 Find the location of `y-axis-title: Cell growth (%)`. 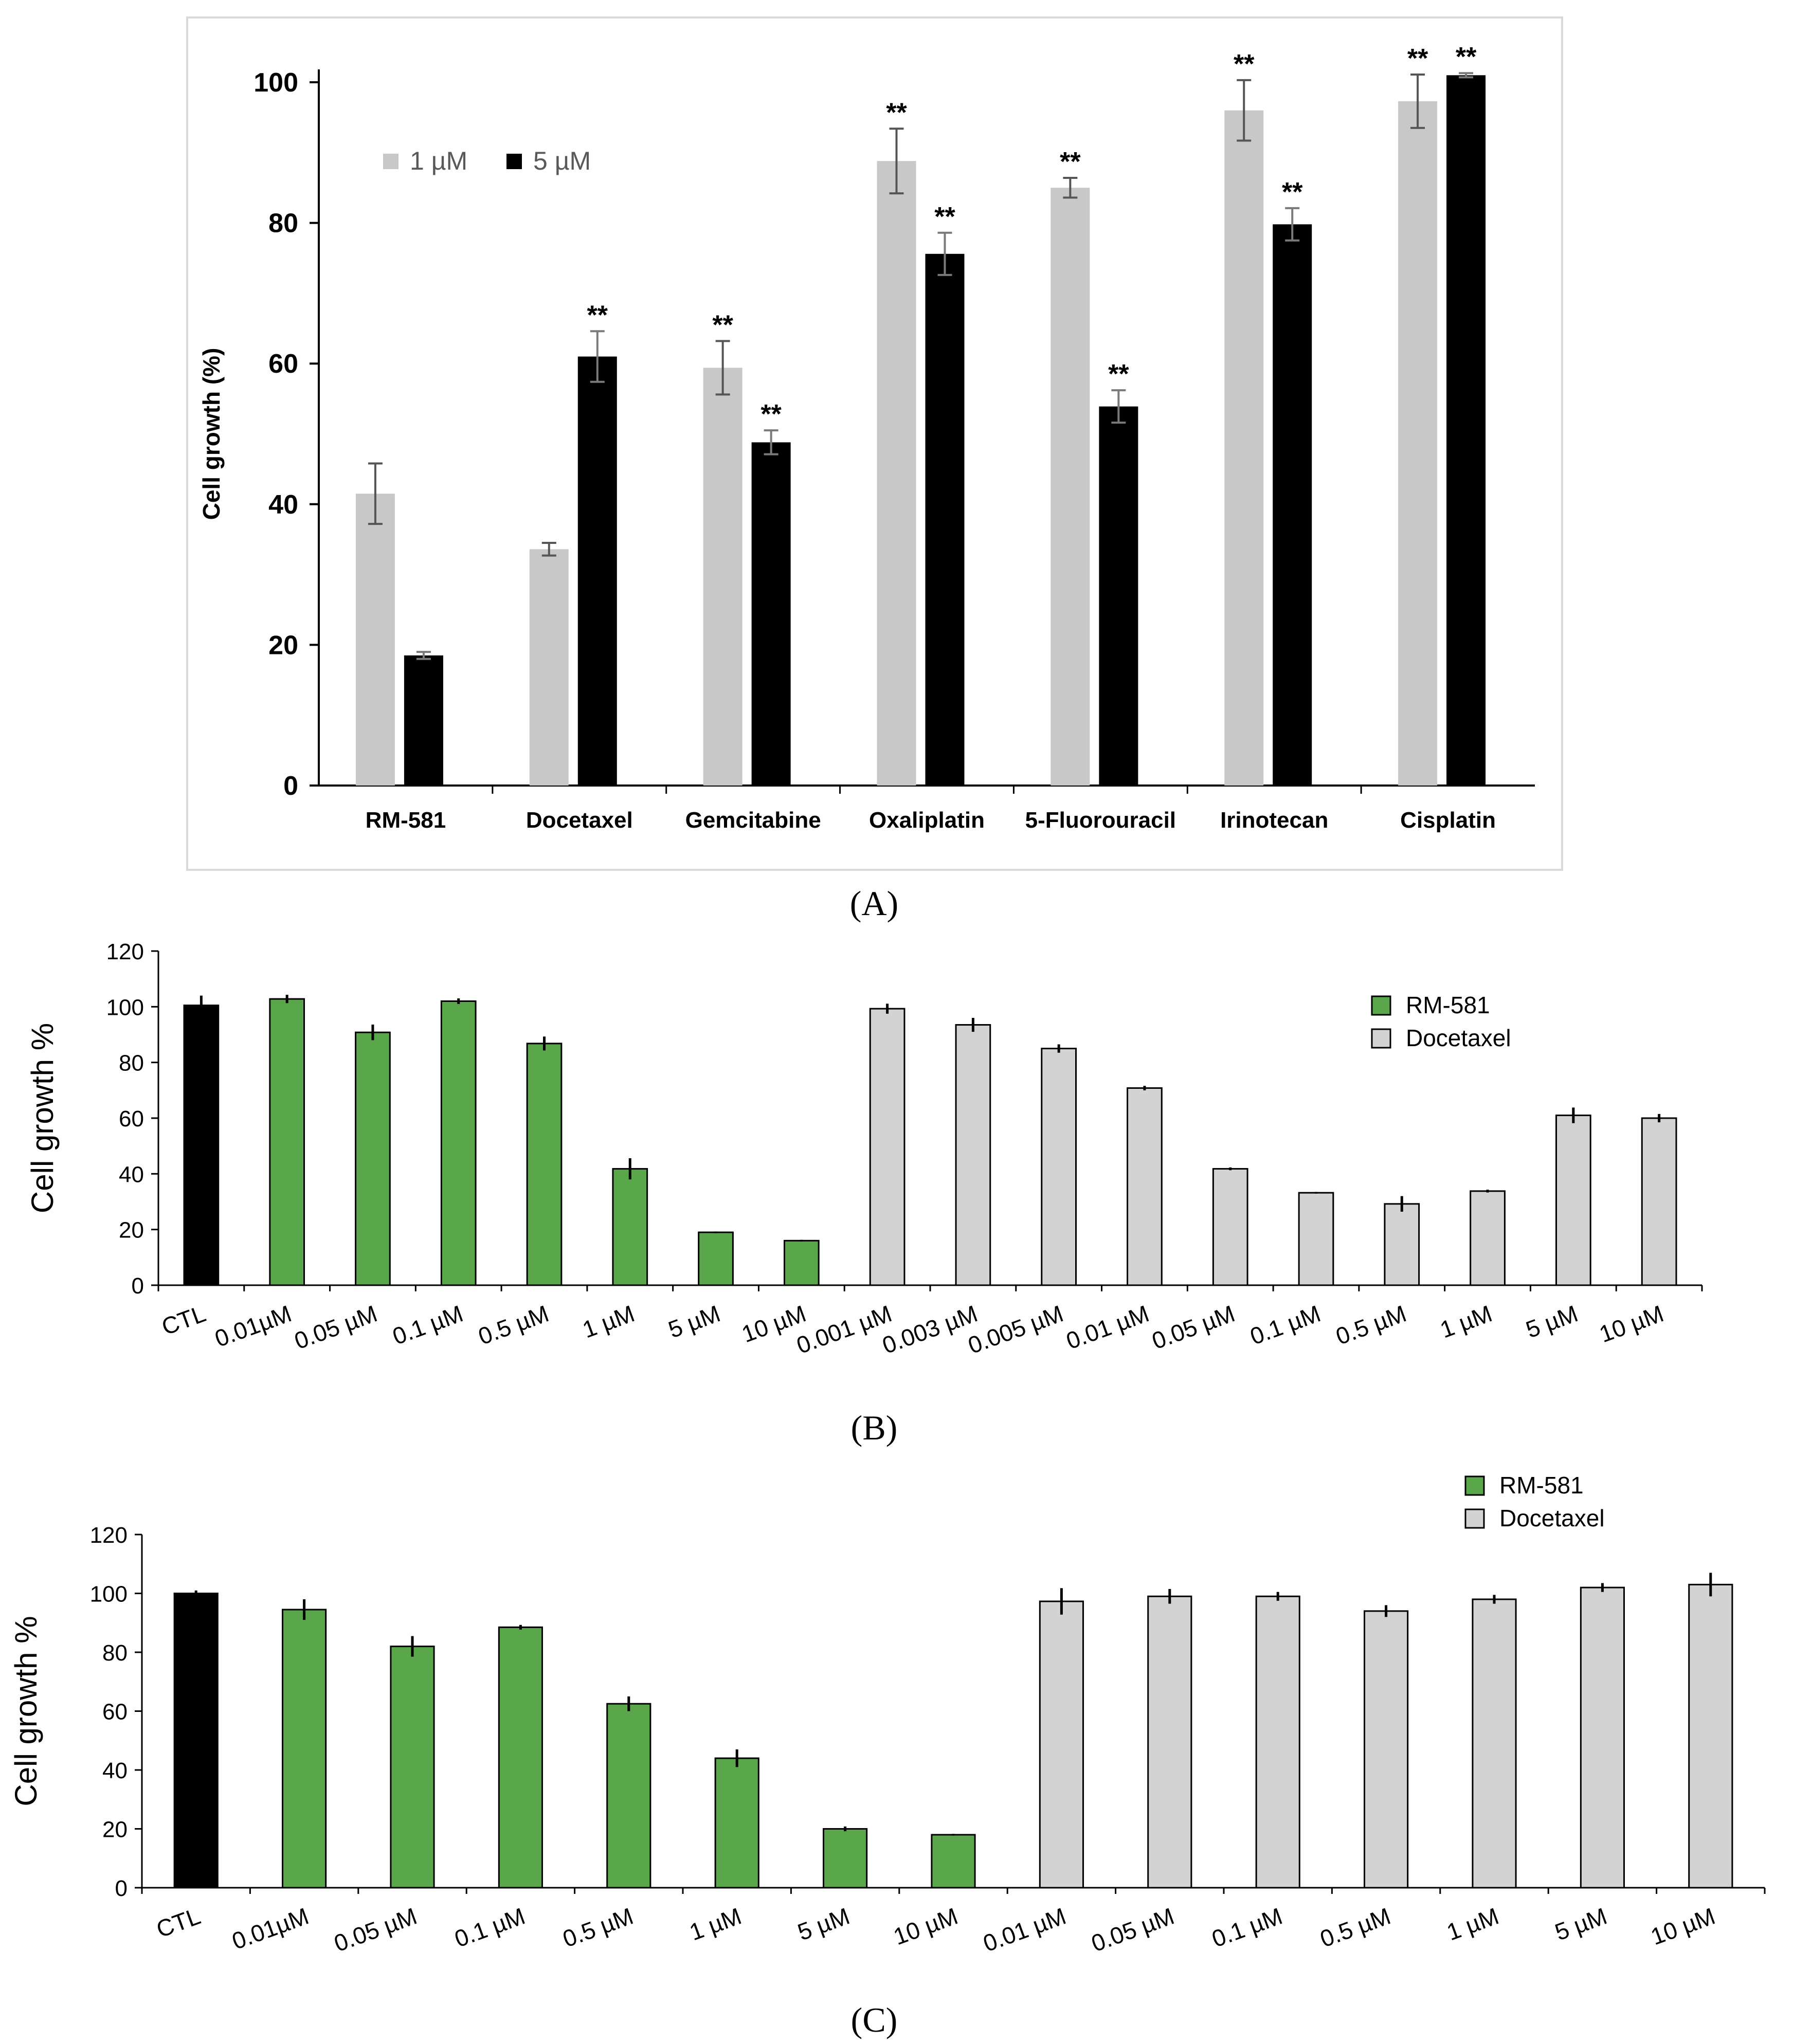

y-axis-title: Cell growth (%) is located at coordinates (212, 434).